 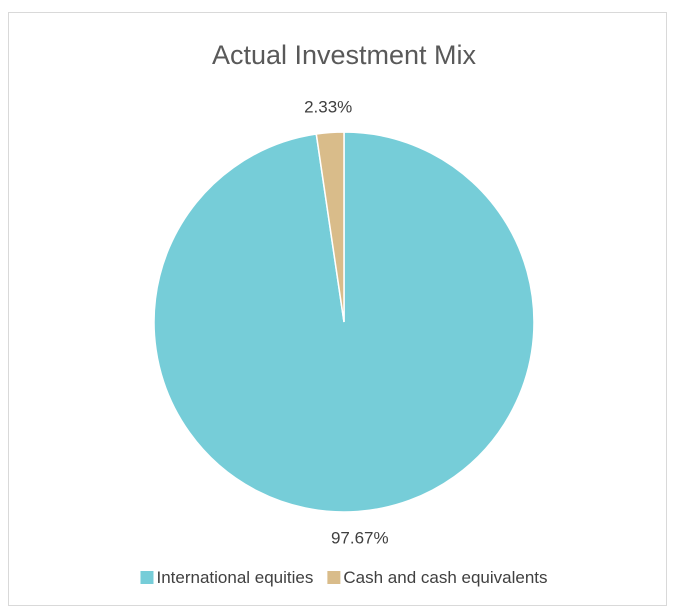 I want to click on legend-item-cash-and-cash-equivalents: Cash and cash equivalents, so click(x=437, y=577).